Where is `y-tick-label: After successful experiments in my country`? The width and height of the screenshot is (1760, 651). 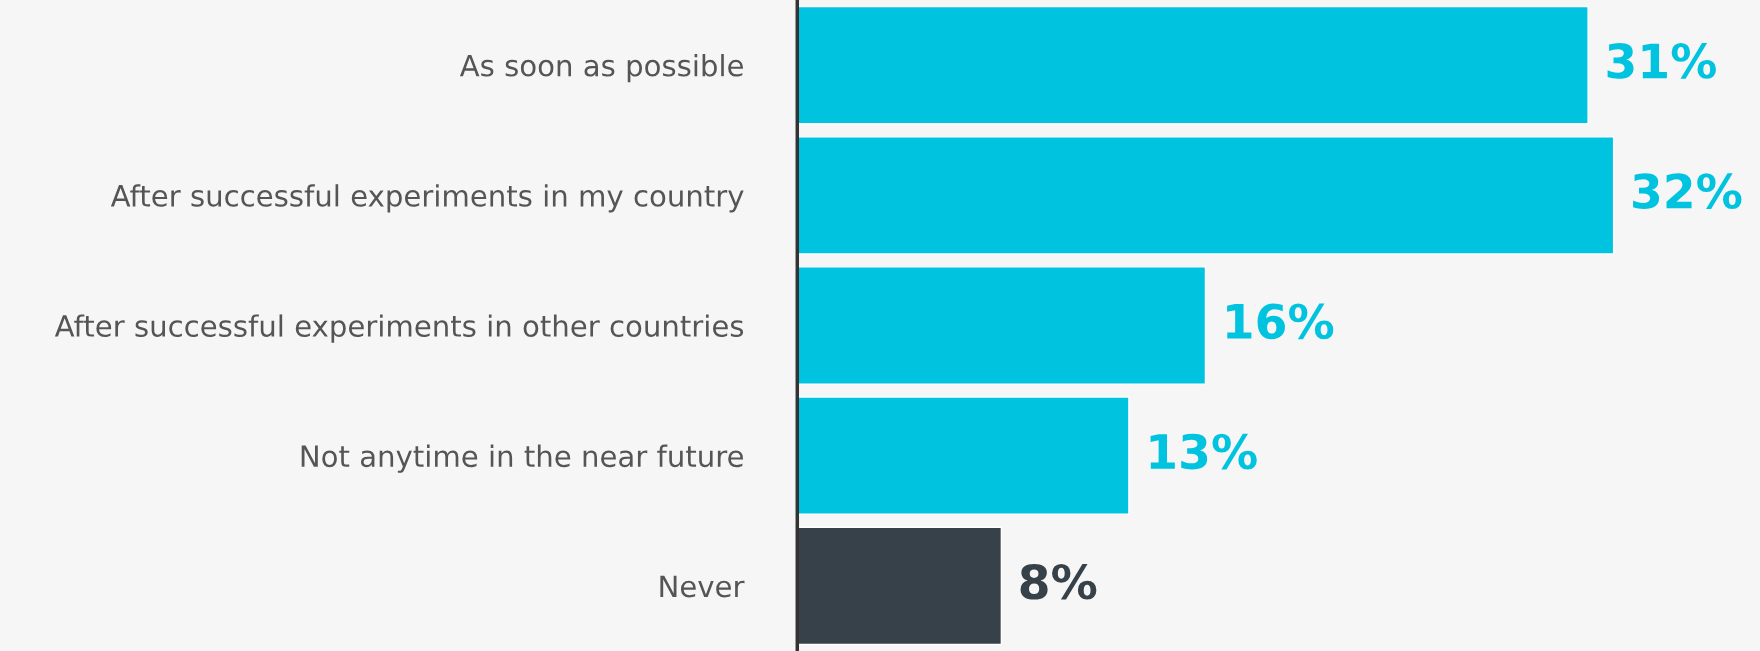 y-tick-label: After successful experiments in my country is located at coordinates (427, 198).